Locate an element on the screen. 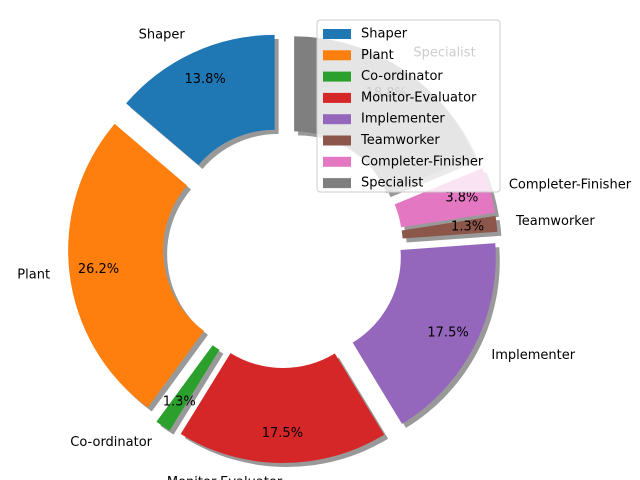  wedge-label: Co-ordinator is located at coordinates (111, 442).